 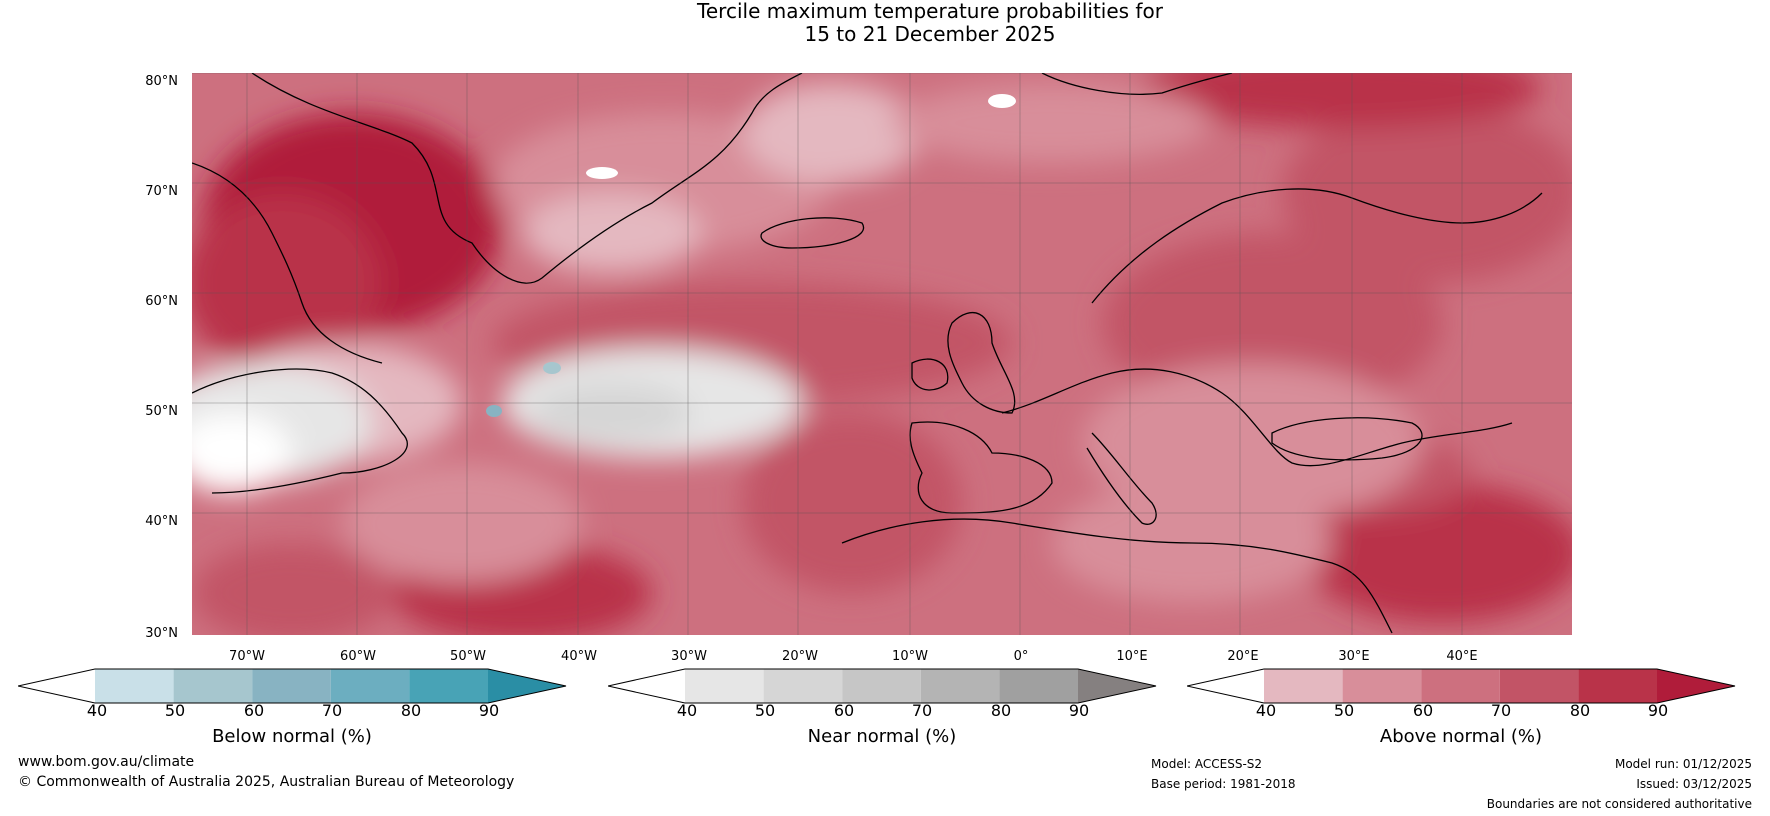 I want to click on colorbar-above-normal, so click(x=1461, y=688).